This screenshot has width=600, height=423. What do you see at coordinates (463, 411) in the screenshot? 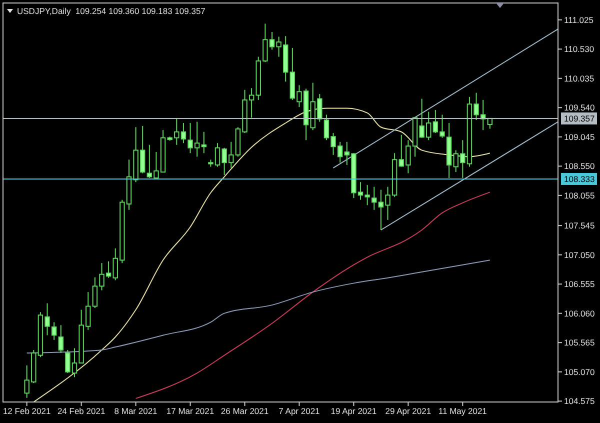
I see `x-tick-label: 11 May 2021` at bounding box center [463, 411].